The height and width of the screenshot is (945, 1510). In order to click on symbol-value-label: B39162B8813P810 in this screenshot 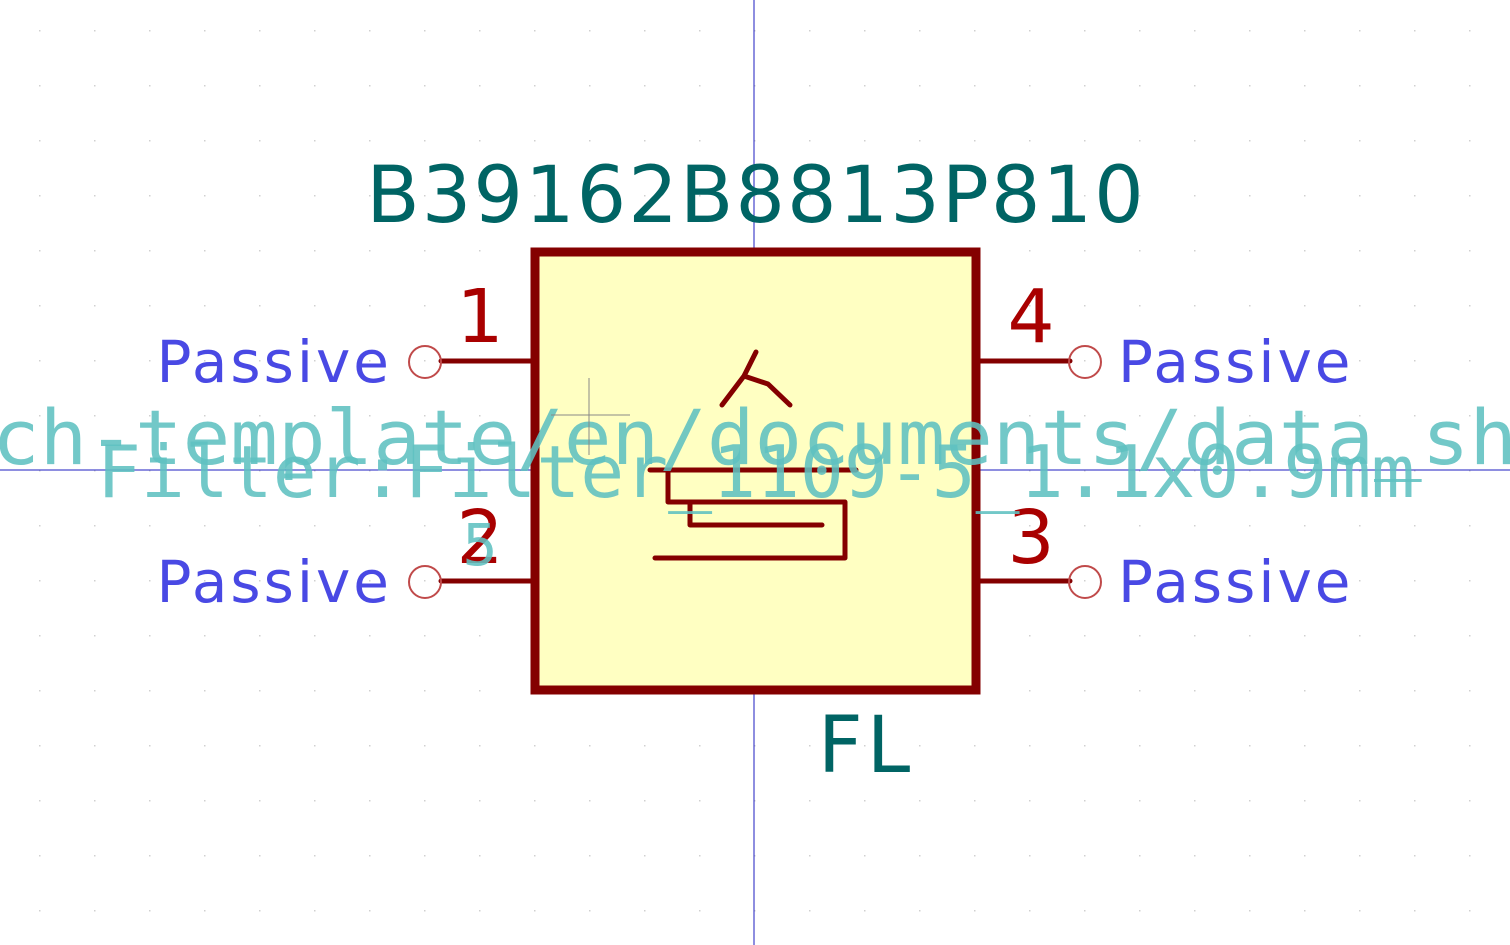, I will do `click(756, 196)`.